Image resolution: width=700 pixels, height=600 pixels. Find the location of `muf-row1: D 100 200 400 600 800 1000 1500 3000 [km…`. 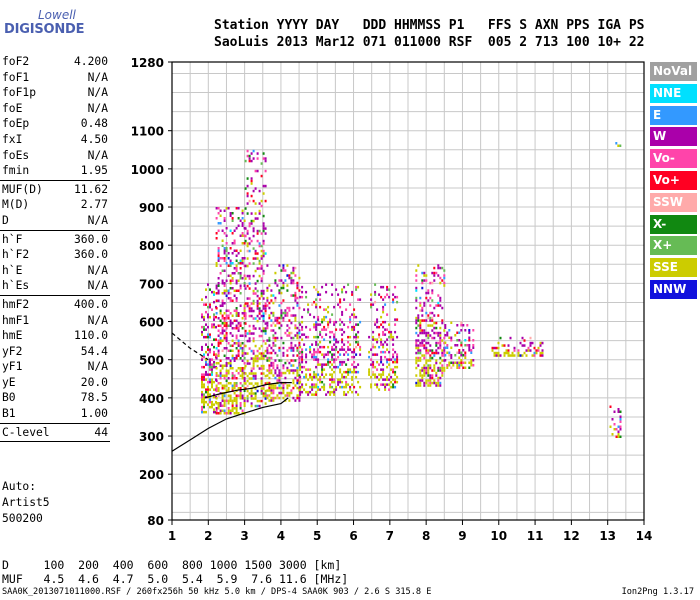

muf-row1: D 100 200 400 600 800 1000 1500 3000 [km… is located at coordinates (172, 565).